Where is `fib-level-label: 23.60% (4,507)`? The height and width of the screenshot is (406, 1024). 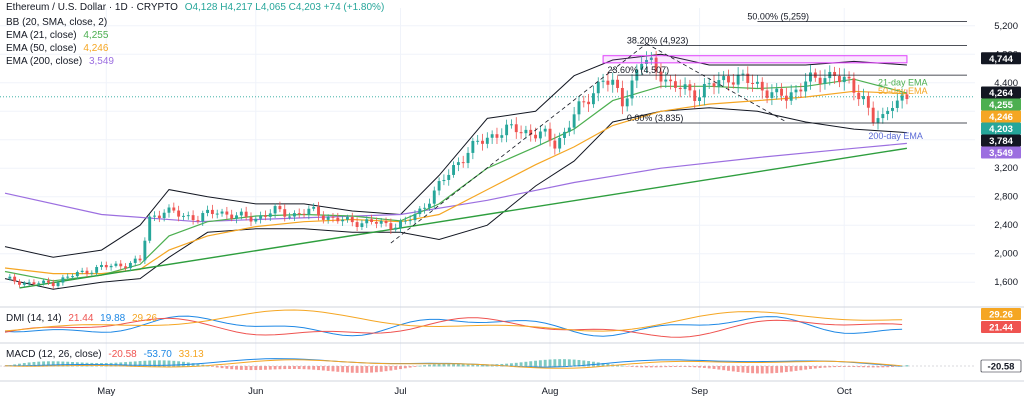 fib-level-label: 23.60% (4,507) is located at coordinates (639, 70).